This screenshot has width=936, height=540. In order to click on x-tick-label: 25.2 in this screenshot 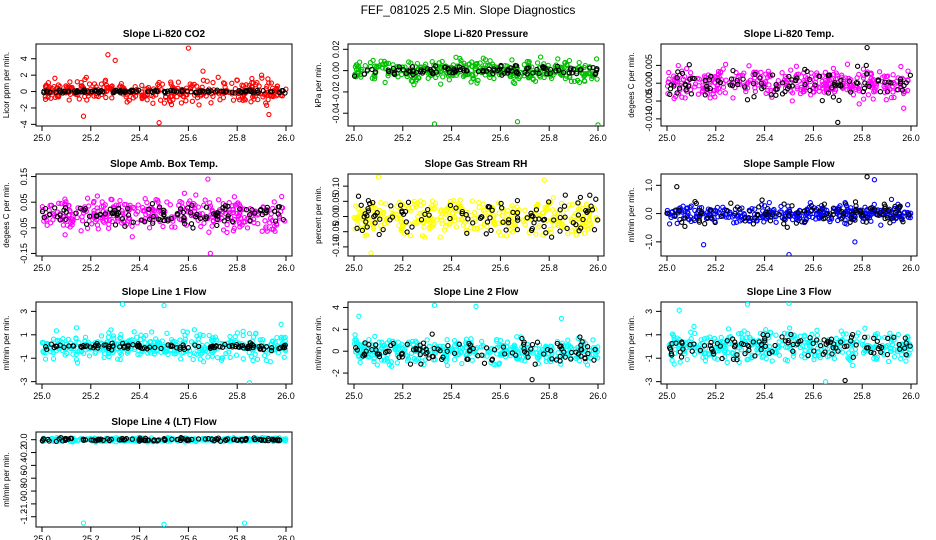, I will do `click(91, 268)`.